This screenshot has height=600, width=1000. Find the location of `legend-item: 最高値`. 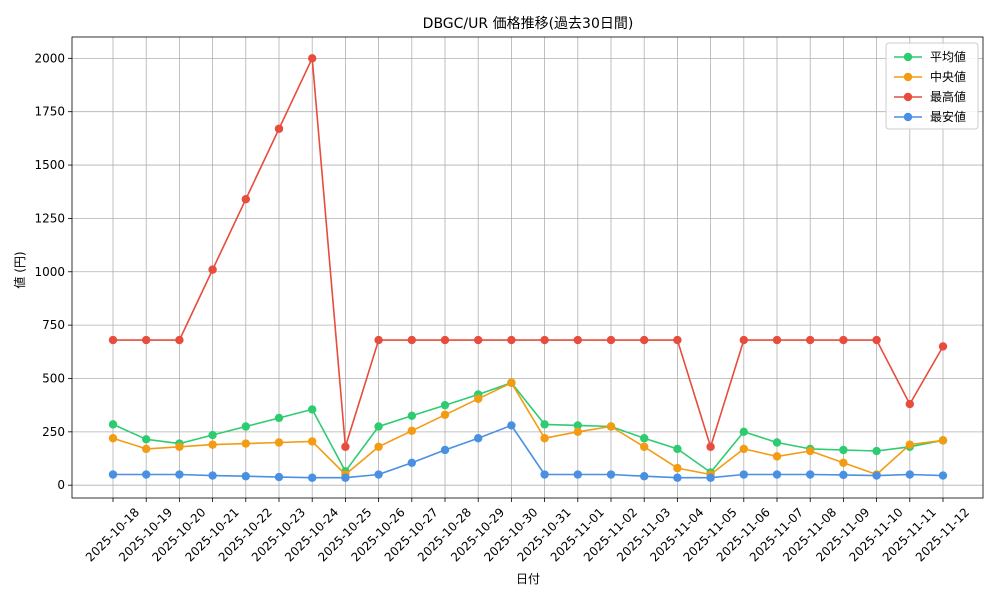

legend-item: 最高値 is located at coordinates (930, 96).